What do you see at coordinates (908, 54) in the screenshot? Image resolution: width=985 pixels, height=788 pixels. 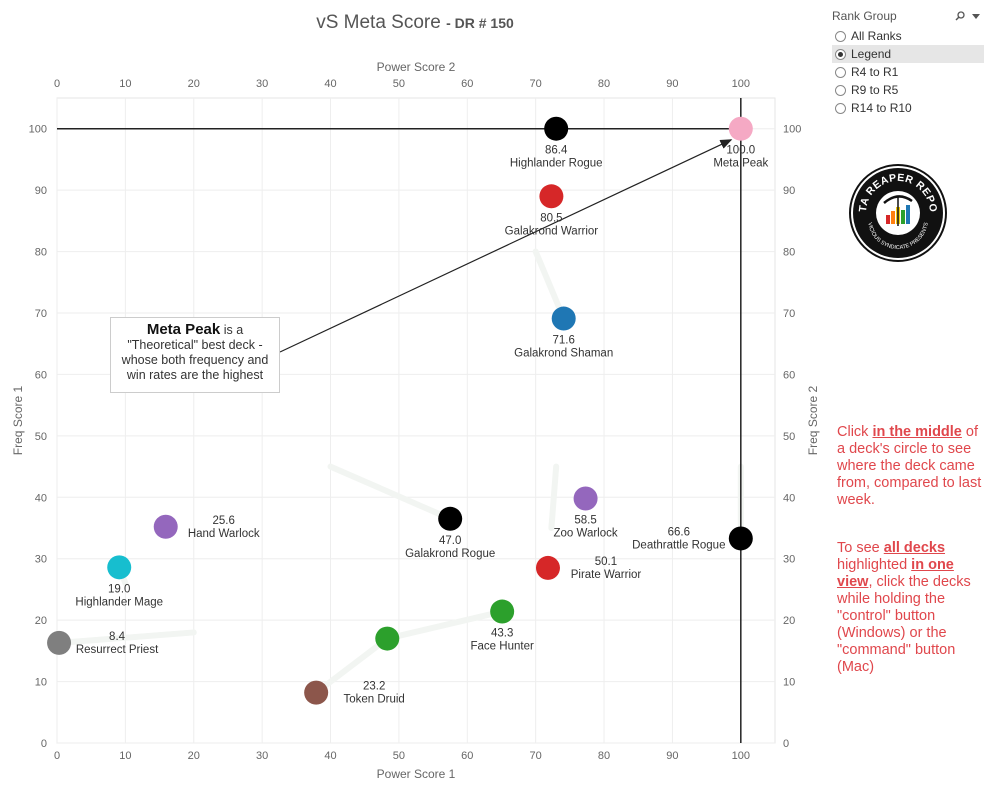 I see `rank-option: Legend` at bounding box center [908, 54].